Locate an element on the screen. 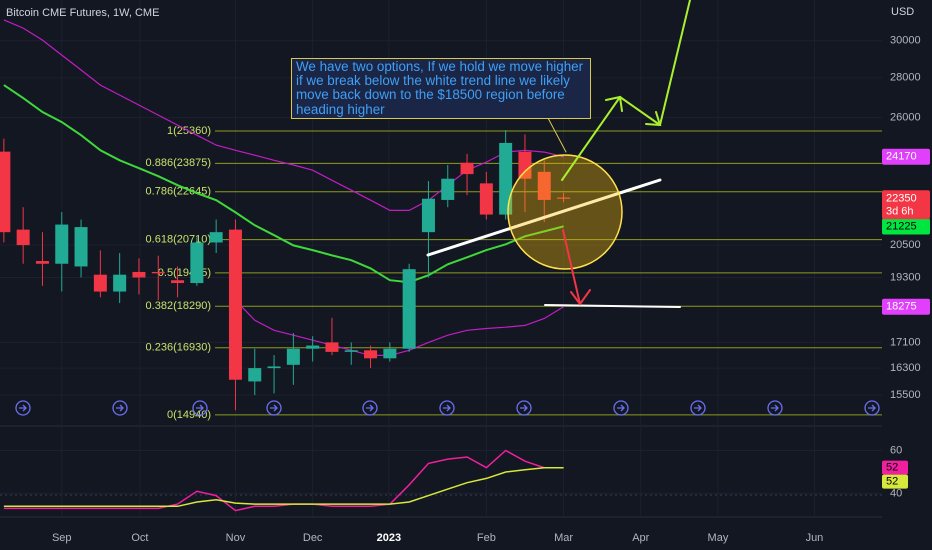 The width and height of the screenshot is (932, 550). y-tick-label: 19300 is located at coordinates (905, 277).